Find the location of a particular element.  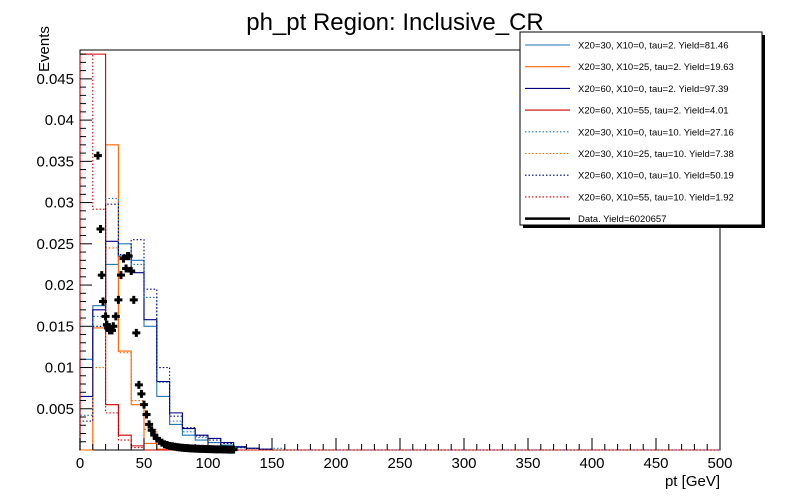

legend-box is located at coordinates (641, 128).